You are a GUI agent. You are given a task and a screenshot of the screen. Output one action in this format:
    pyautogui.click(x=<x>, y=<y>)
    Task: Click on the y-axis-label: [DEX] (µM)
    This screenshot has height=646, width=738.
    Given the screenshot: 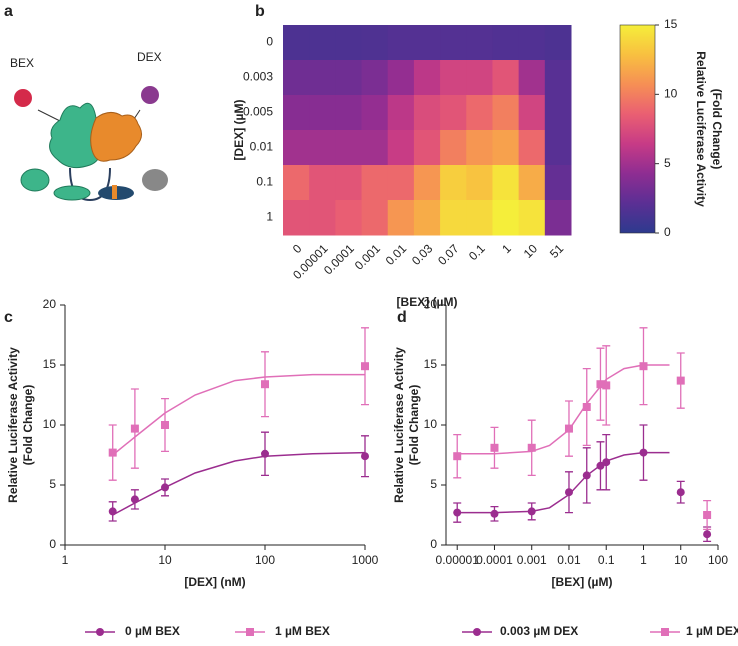 What is the action you would take?
    pyautogui.click(x=239, y=130)
    